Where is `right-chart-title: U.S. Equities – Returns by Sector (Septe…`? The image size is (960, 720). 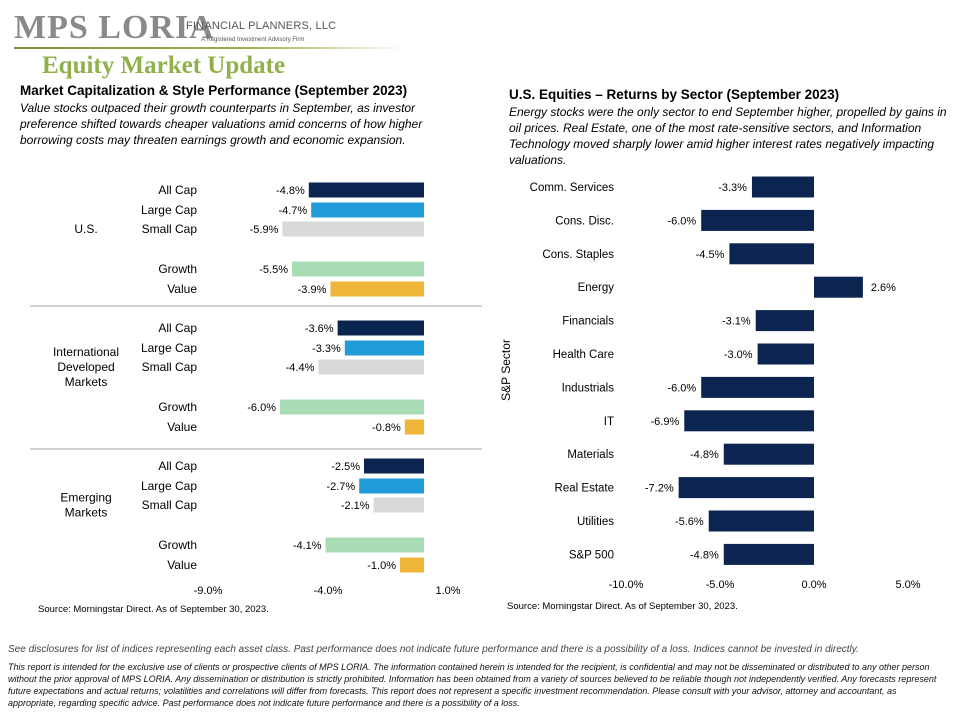 right-chart-title: U.S. Equities – Returns by Sector (Septe… is located at coordinates (674, 94).